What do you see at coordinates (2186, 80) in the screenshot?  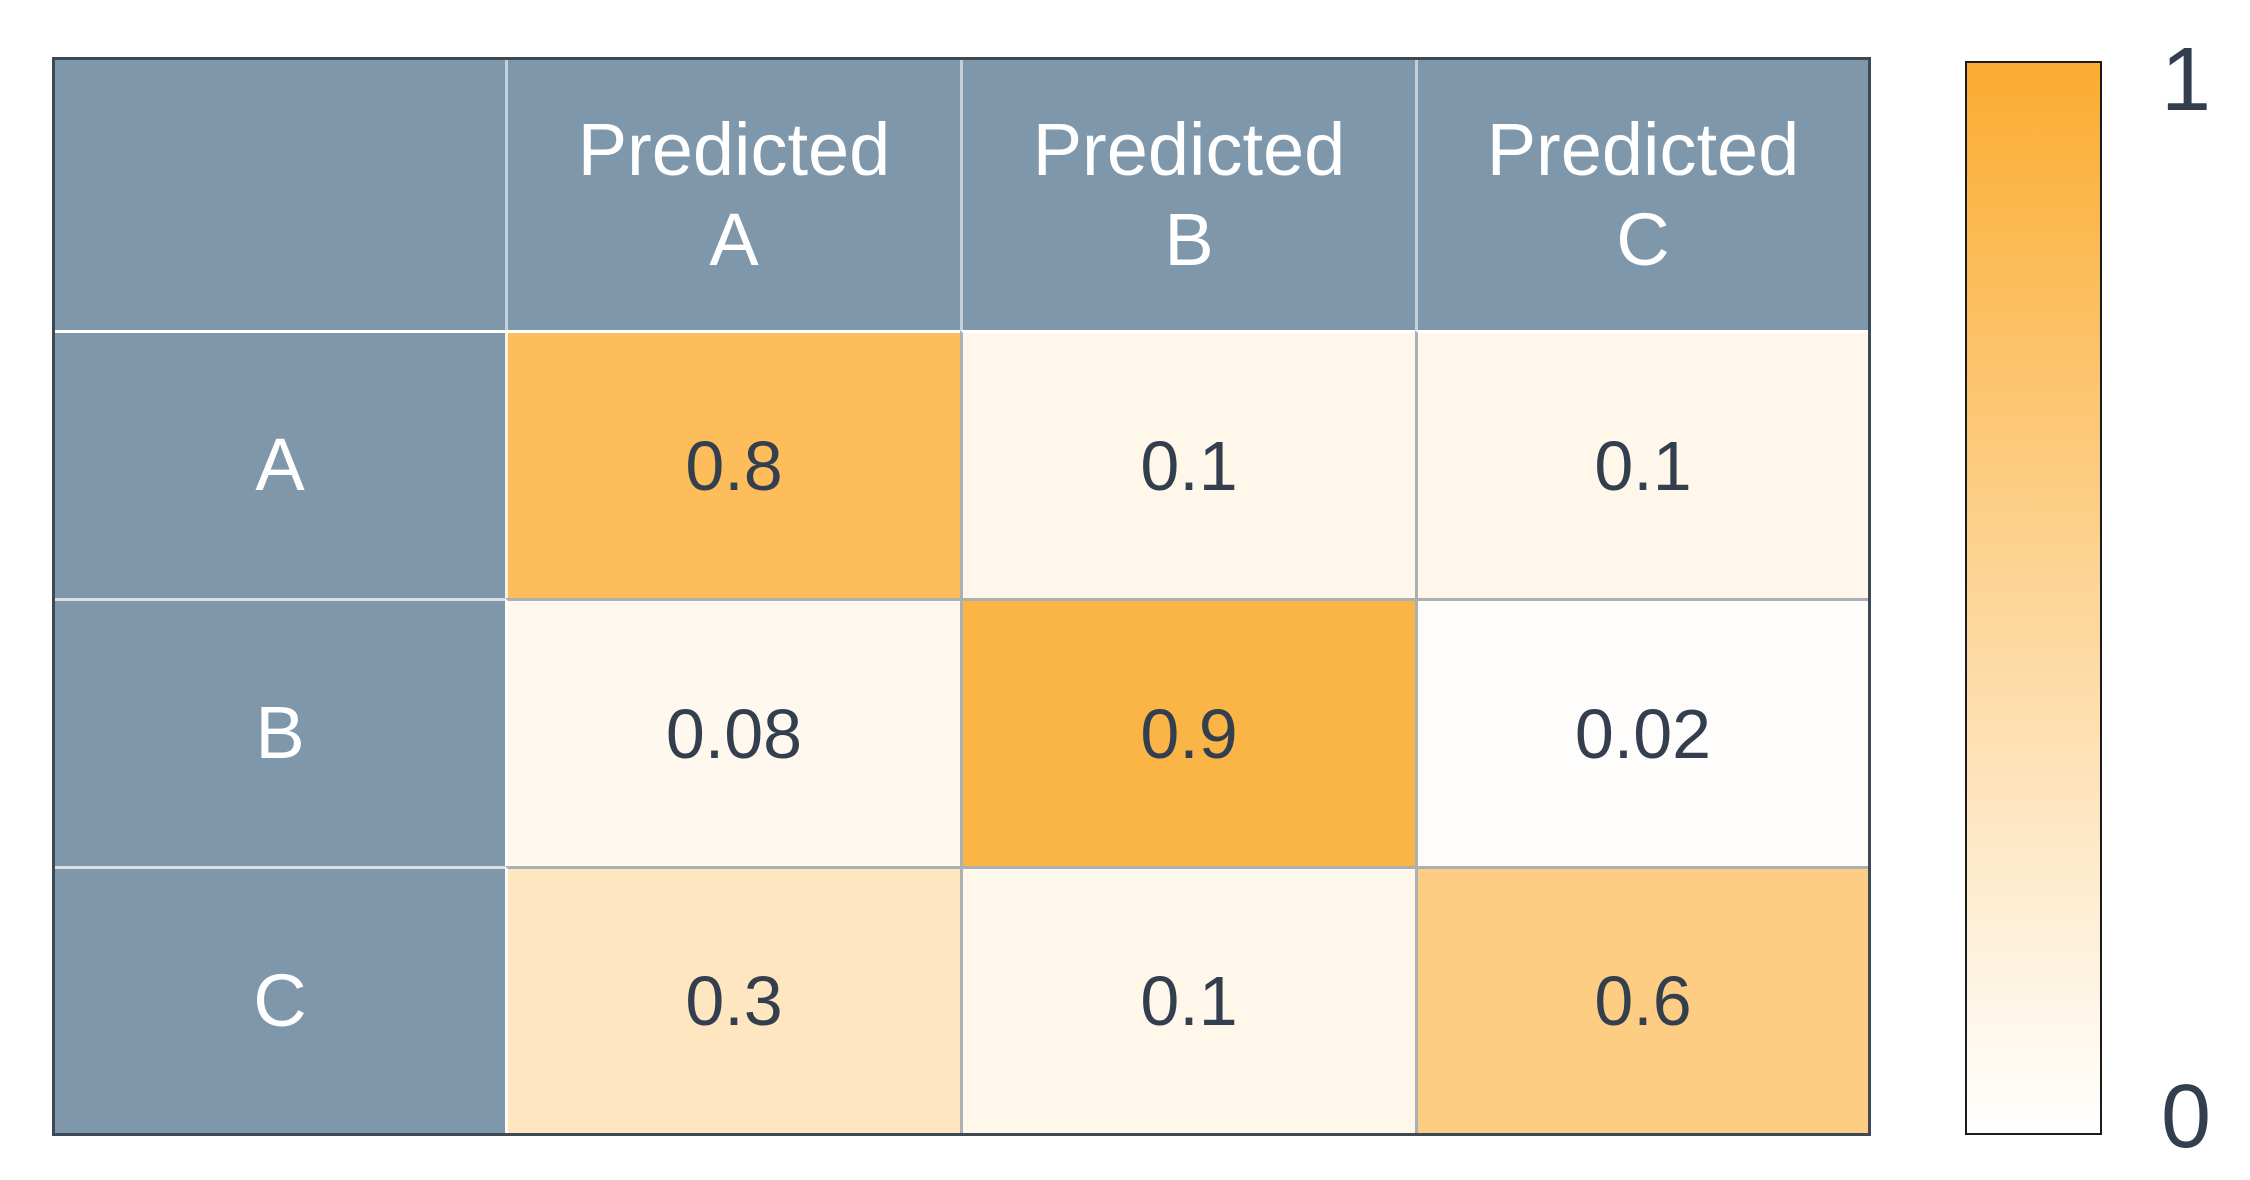 I see `colorbar-max-label: 1` at bounding box center [2186, 80].